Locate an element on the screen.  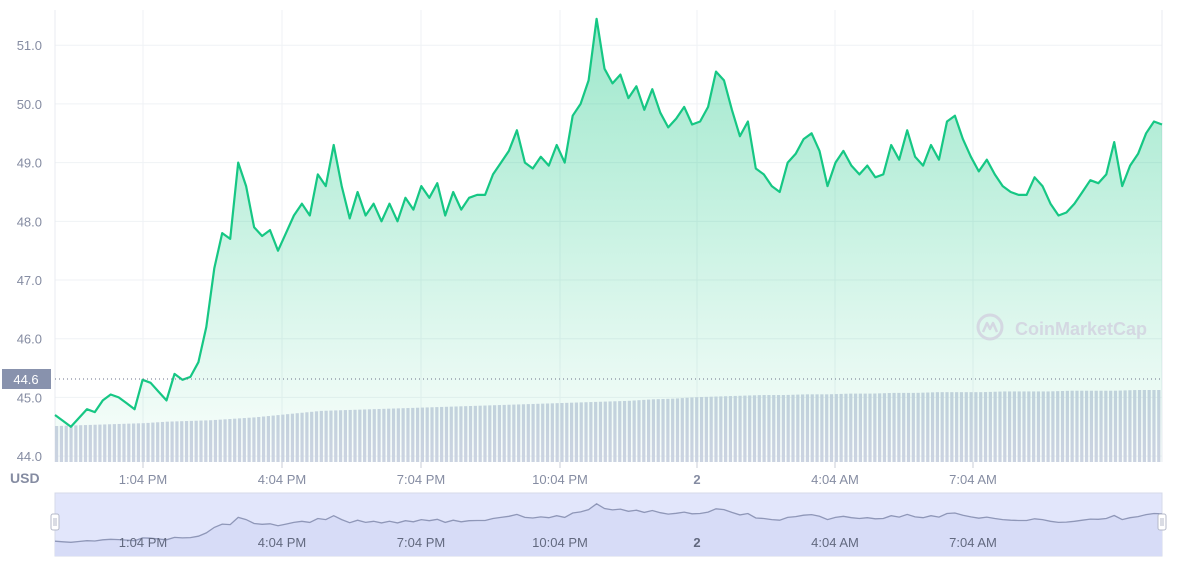
y-tick-label: 44.0 is located at coordinates (29, 456).